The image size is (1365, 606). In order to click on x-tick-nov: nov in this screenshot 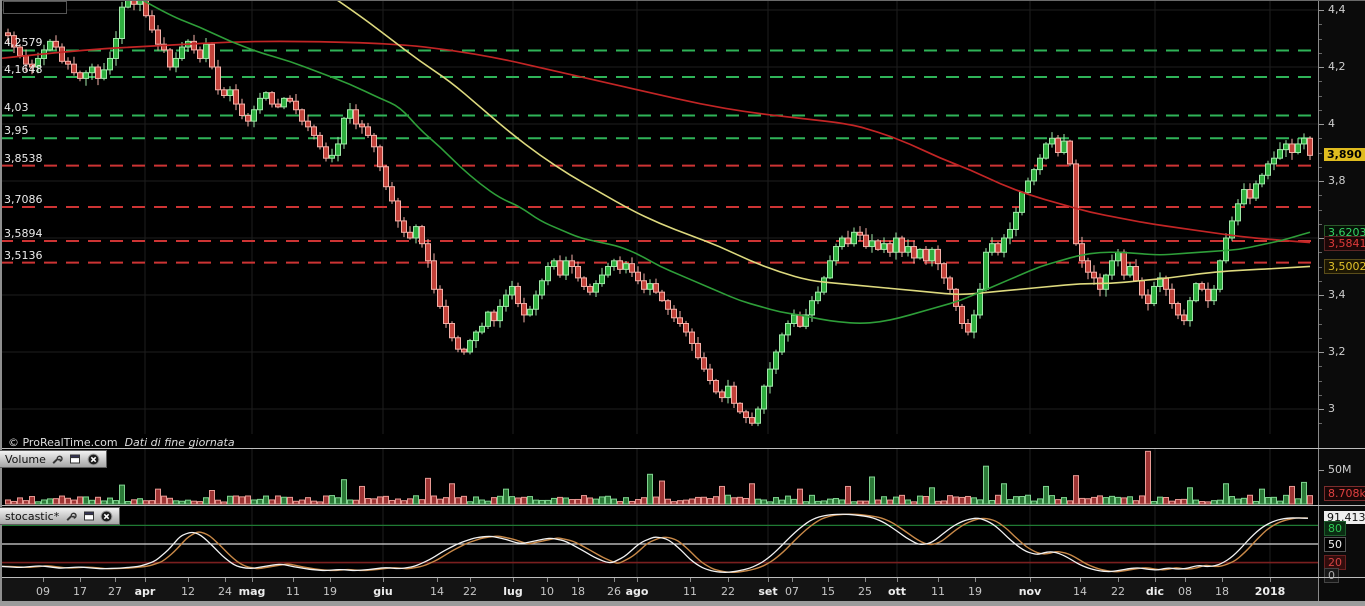, I will do `click(1030, 591)`.